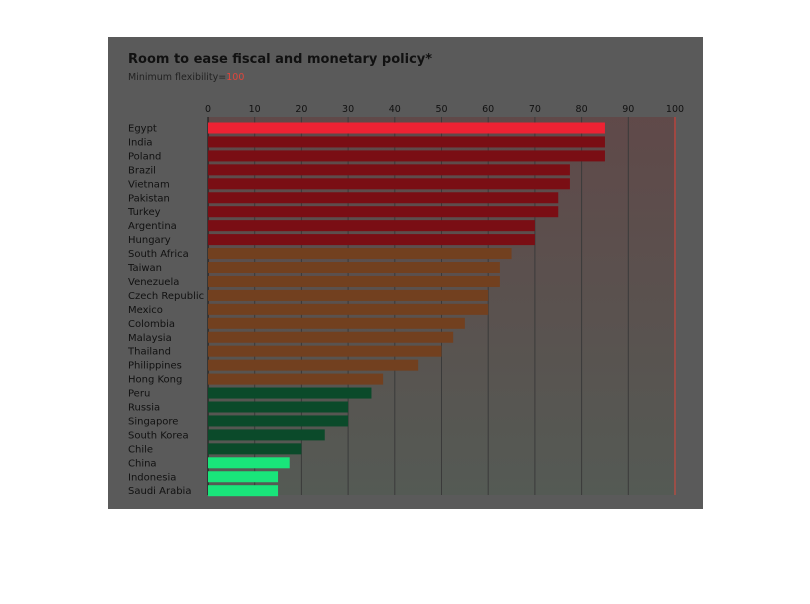 Image resolution: width=810 pixels, height=604 pixels. What do you see at coordinates (151, 324) in the screenshot?
I see `category-label: Colombia` at bounding box center [151, 324].